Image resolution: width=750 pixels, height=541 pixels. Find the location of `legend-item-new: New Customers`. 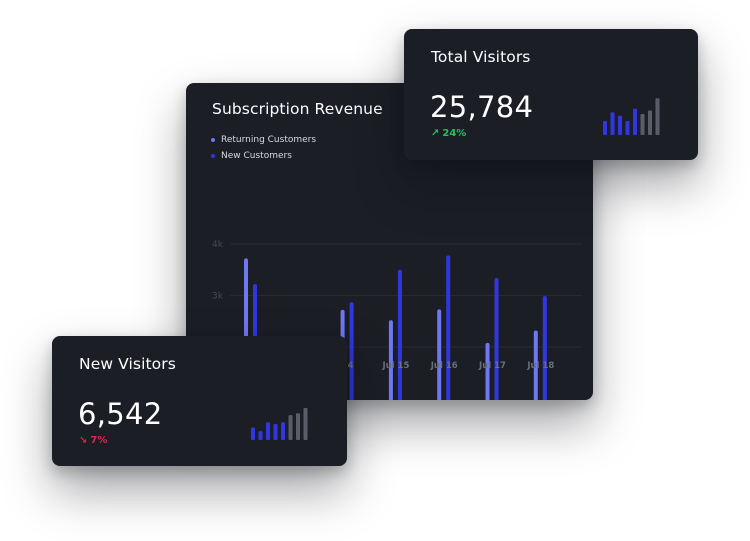

legend-item-new: New Customers is located at coordinates (263, 156).